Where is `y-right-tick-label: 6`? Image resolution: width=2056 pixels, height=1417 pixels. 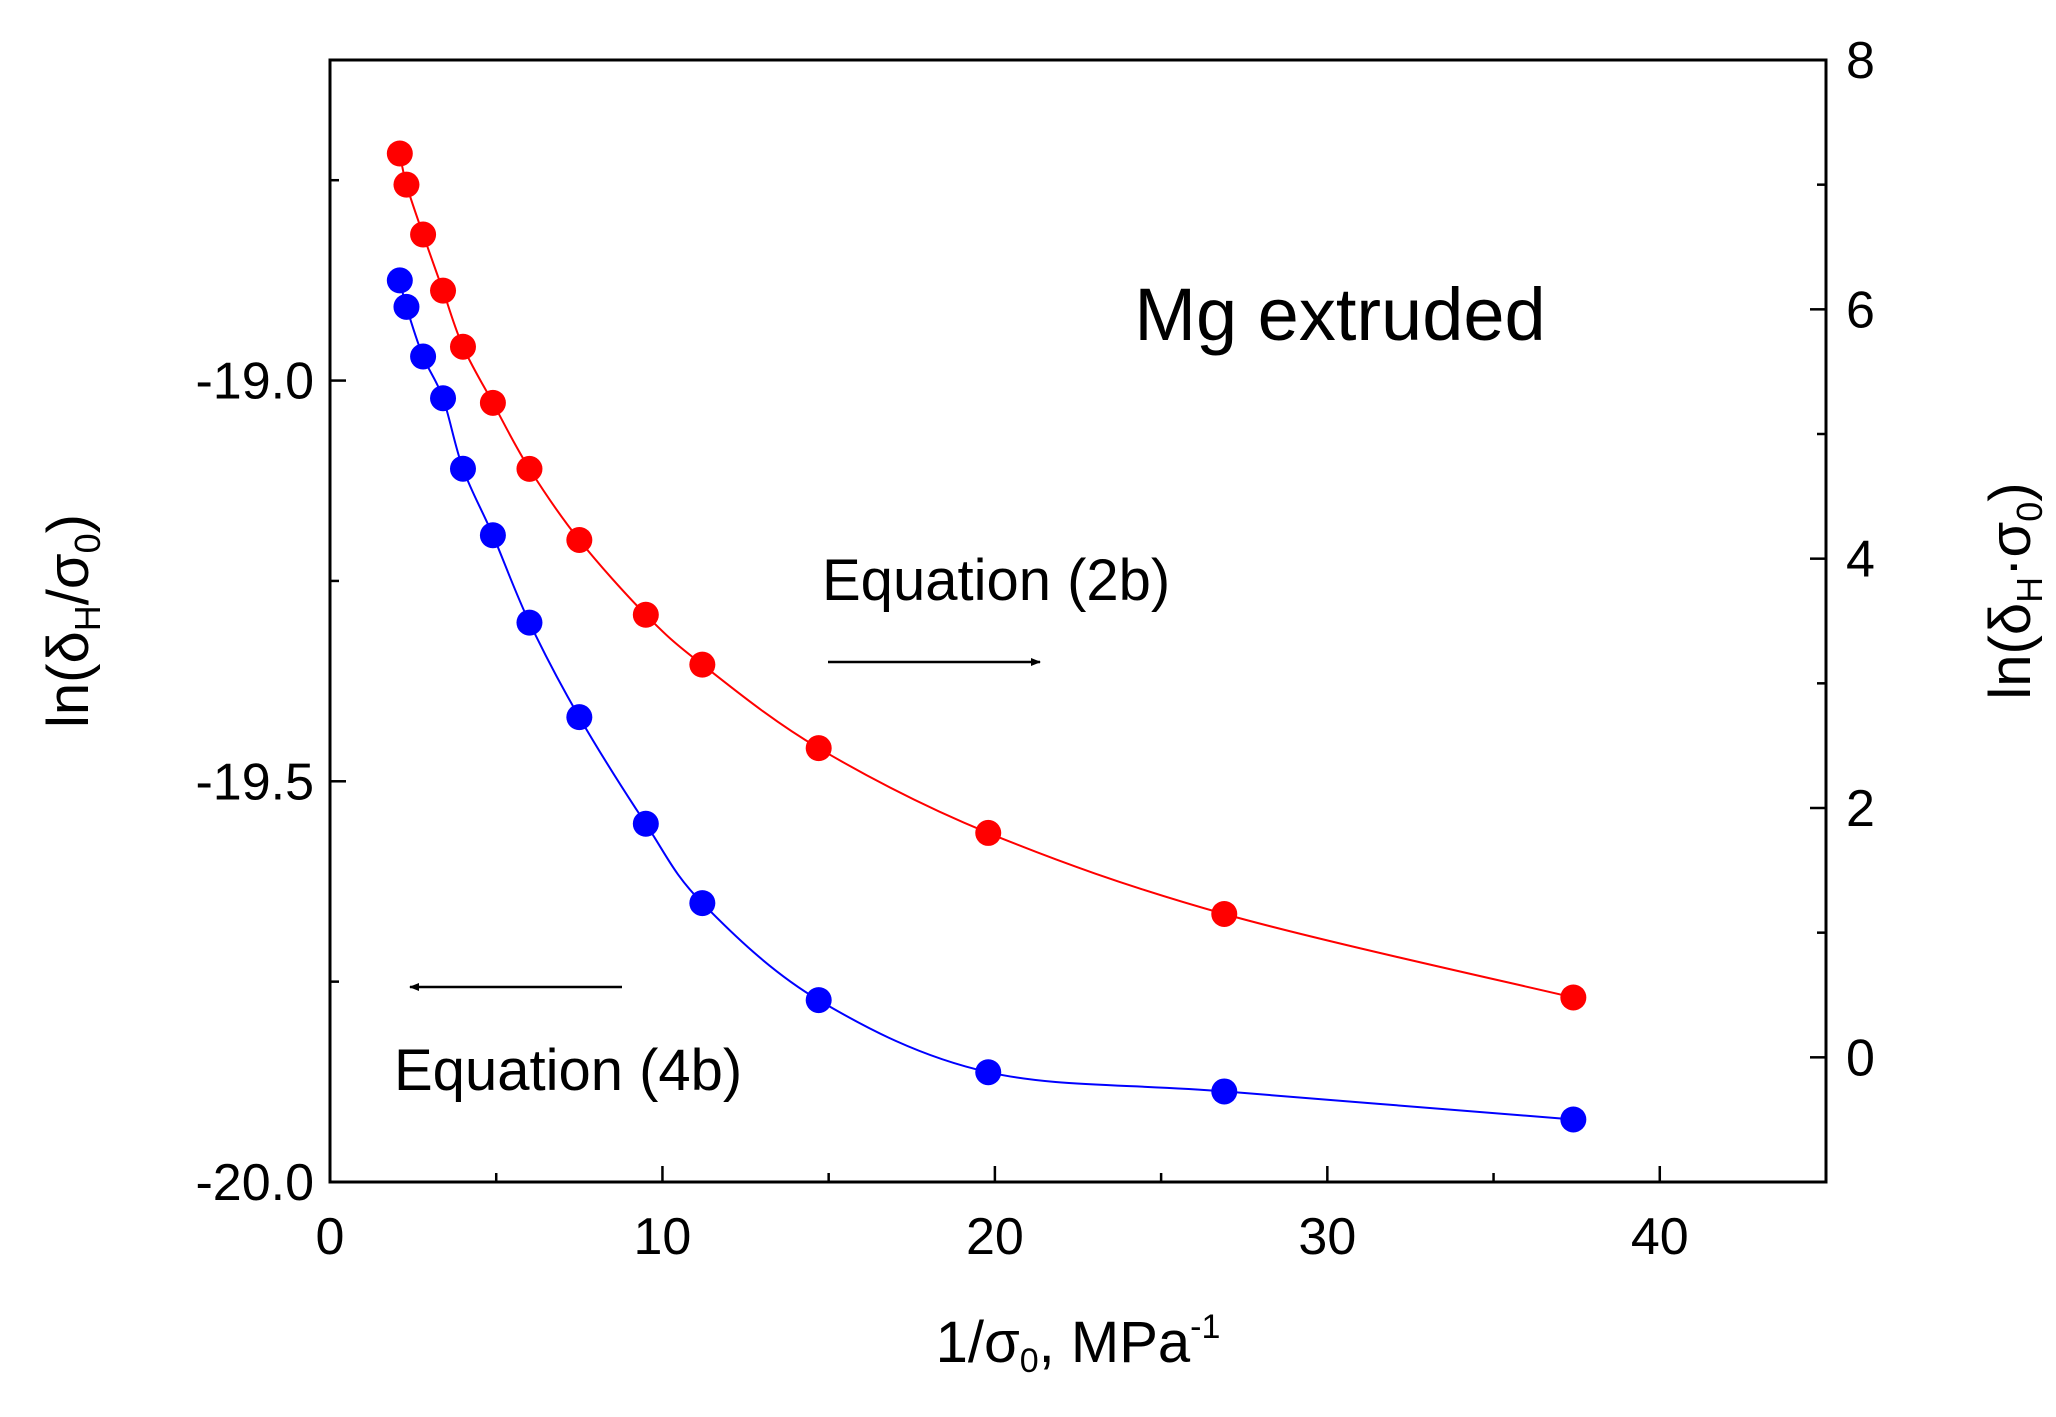
y-right-tick-label: 6 is located at coordinates (1860, 310).